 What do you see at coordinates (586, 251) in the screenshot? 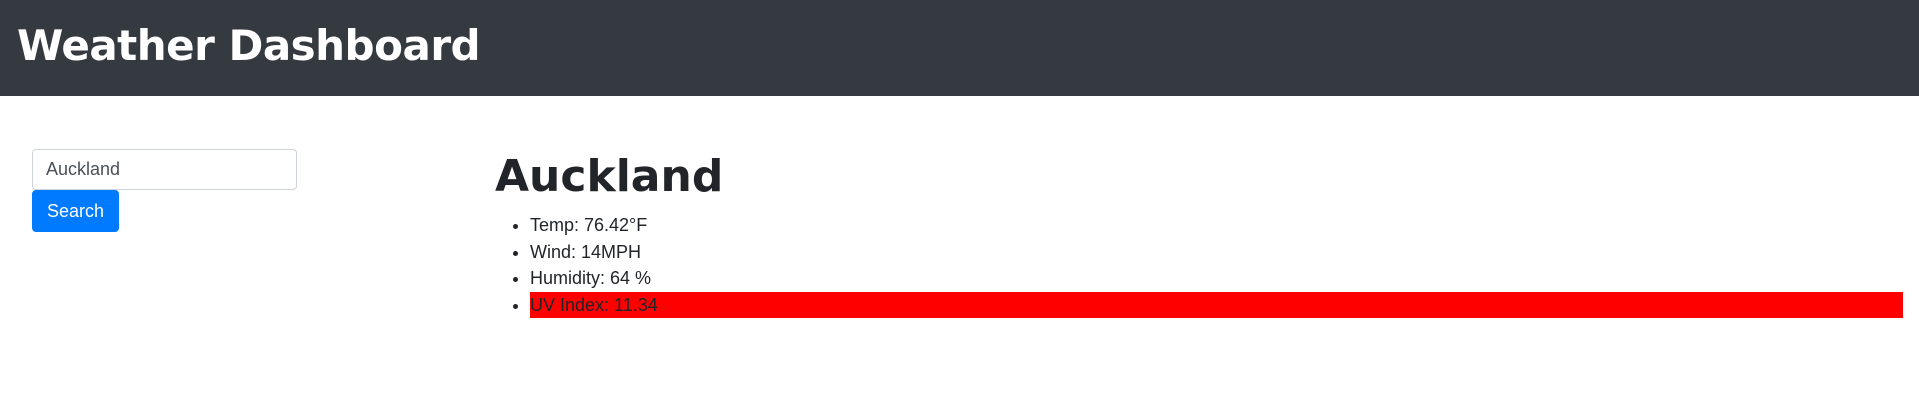
I see `wind-text: Wind: 14MPH` at bounding box center [586, 251].